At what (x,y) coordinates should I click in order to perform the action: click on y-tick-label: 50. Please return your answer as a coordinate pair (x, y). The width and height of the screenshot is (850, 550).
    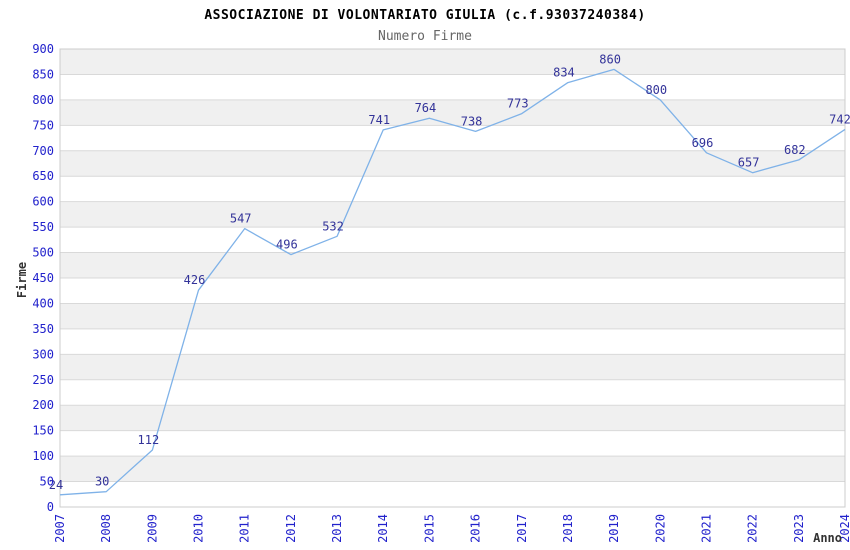
    Looking at the image, I should click on (47, 482).